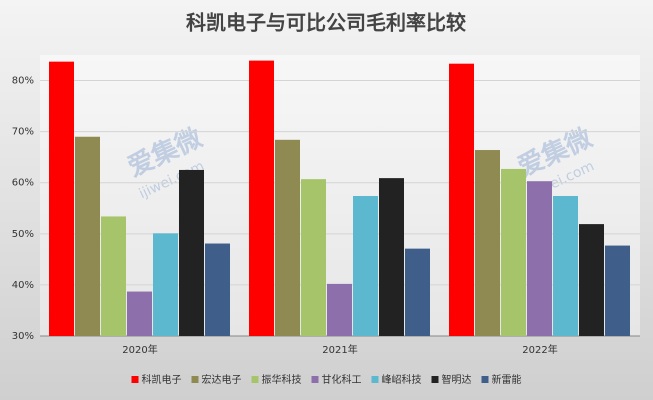 Image resolution: width=653 pixels, height=400 pixels. I want to click on legend-label: 甘化科工, so click(342, 379).